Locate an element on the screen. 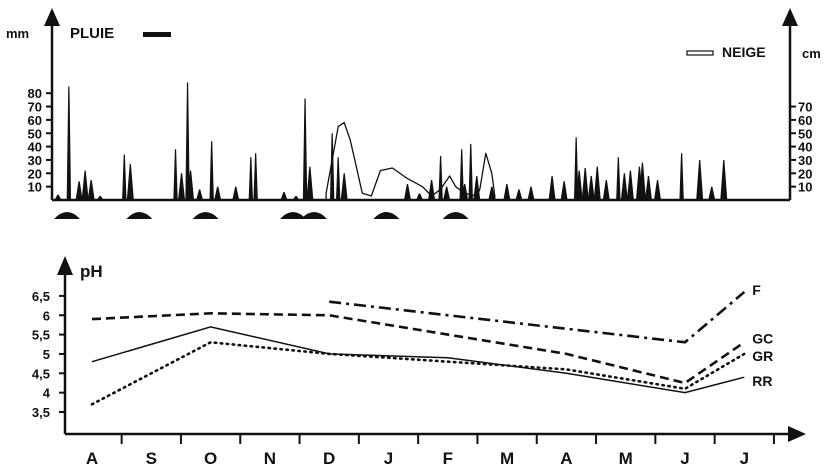 The image size is (826, 468). right-tick-label: 30 is located at coordinates (805, 160).